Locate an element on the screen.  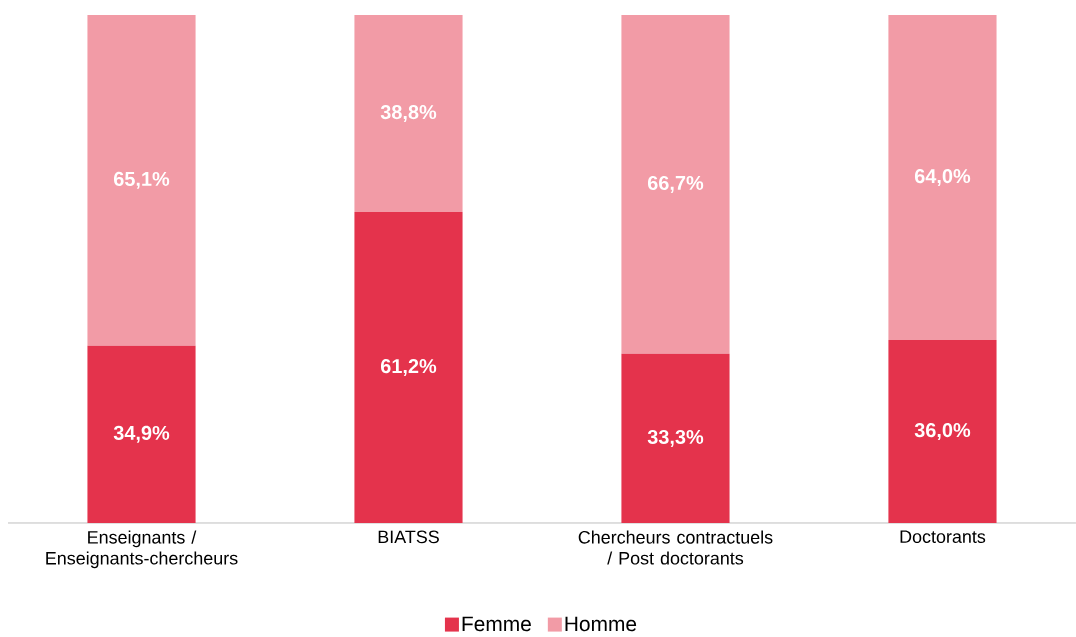
data-label: 61,2% is located at coordinates (408, 368).